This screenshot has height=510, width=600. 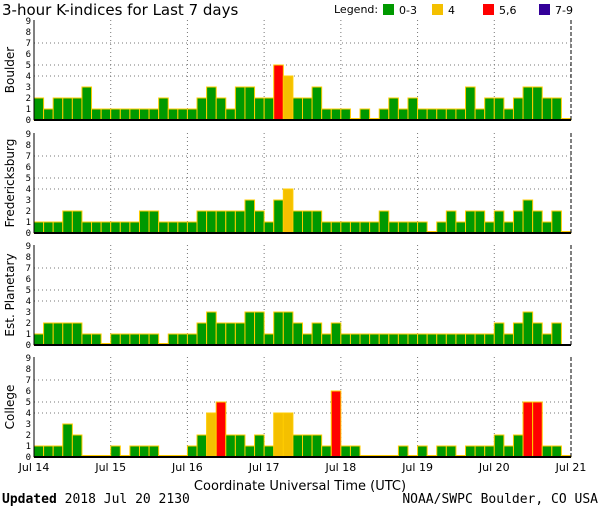 What do you see at coordinates (28, 168) in the screenshot?
I see `y-tick-label: 6` at bounding box center [28, 168].